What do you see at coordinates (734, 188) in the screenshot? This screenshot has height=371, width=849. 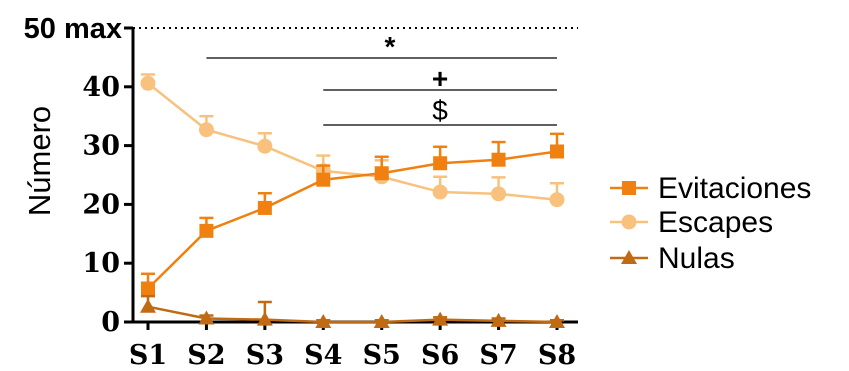 I see `legend-label: Evitaciones` at bounding box center [734, 188].